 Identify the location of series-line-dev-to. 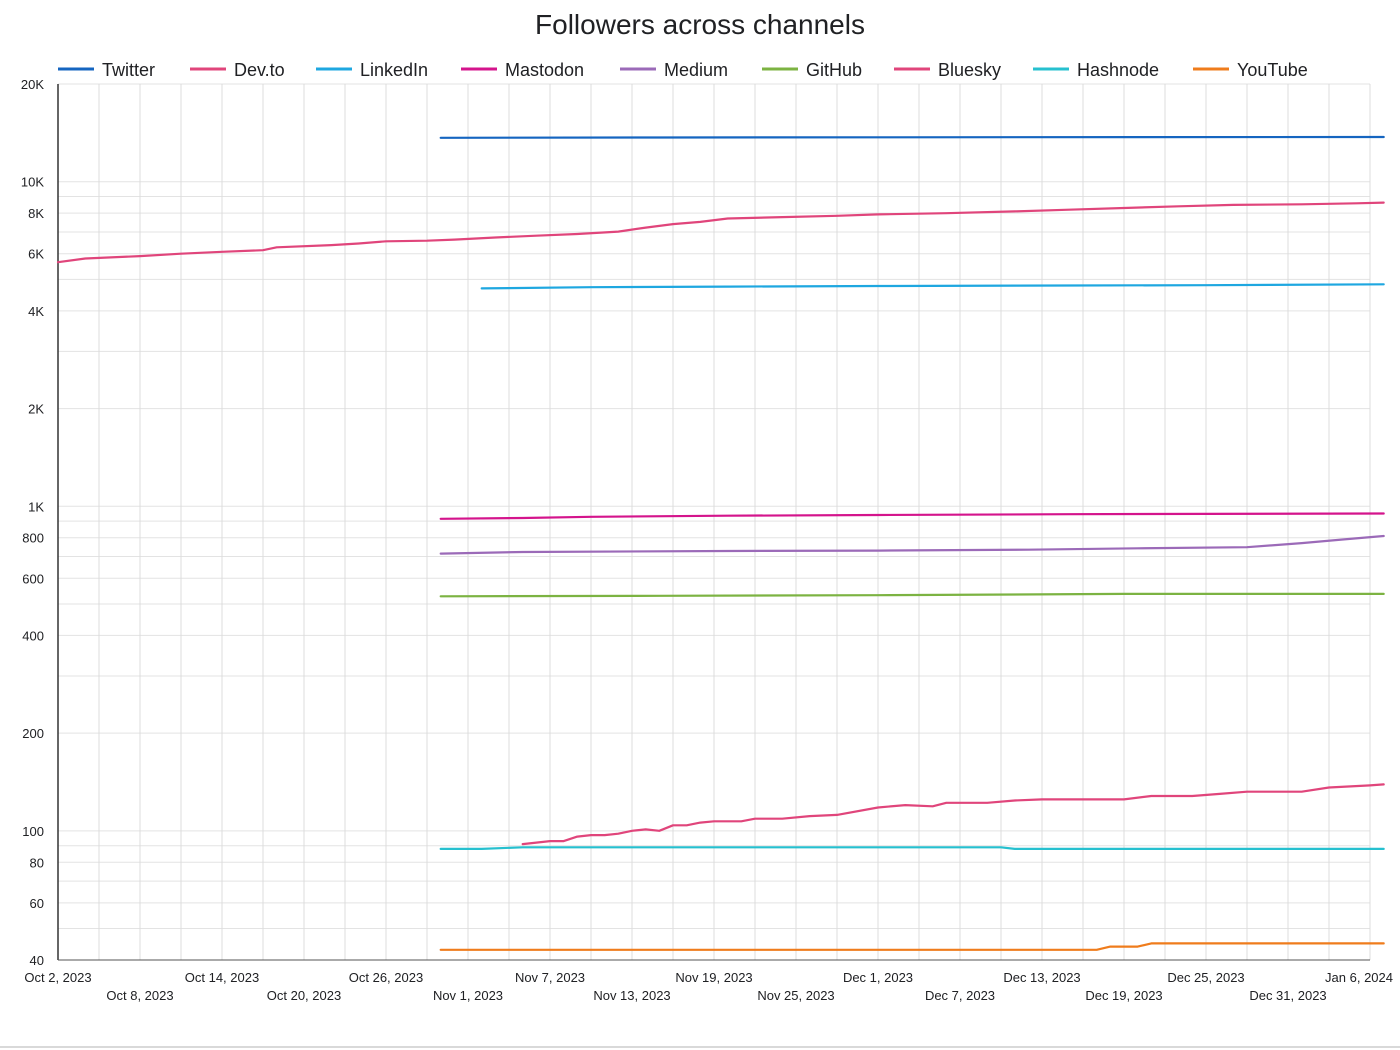
(720, 232).